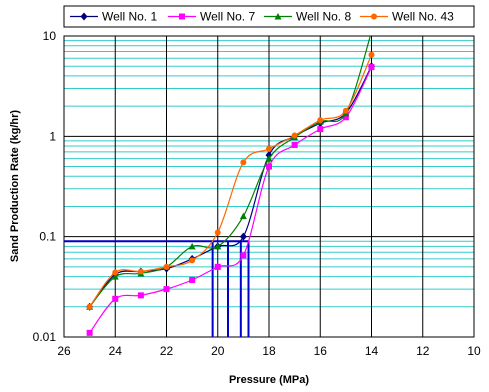  I want to click on legend-label: Well No. 43, so click(423, 17).